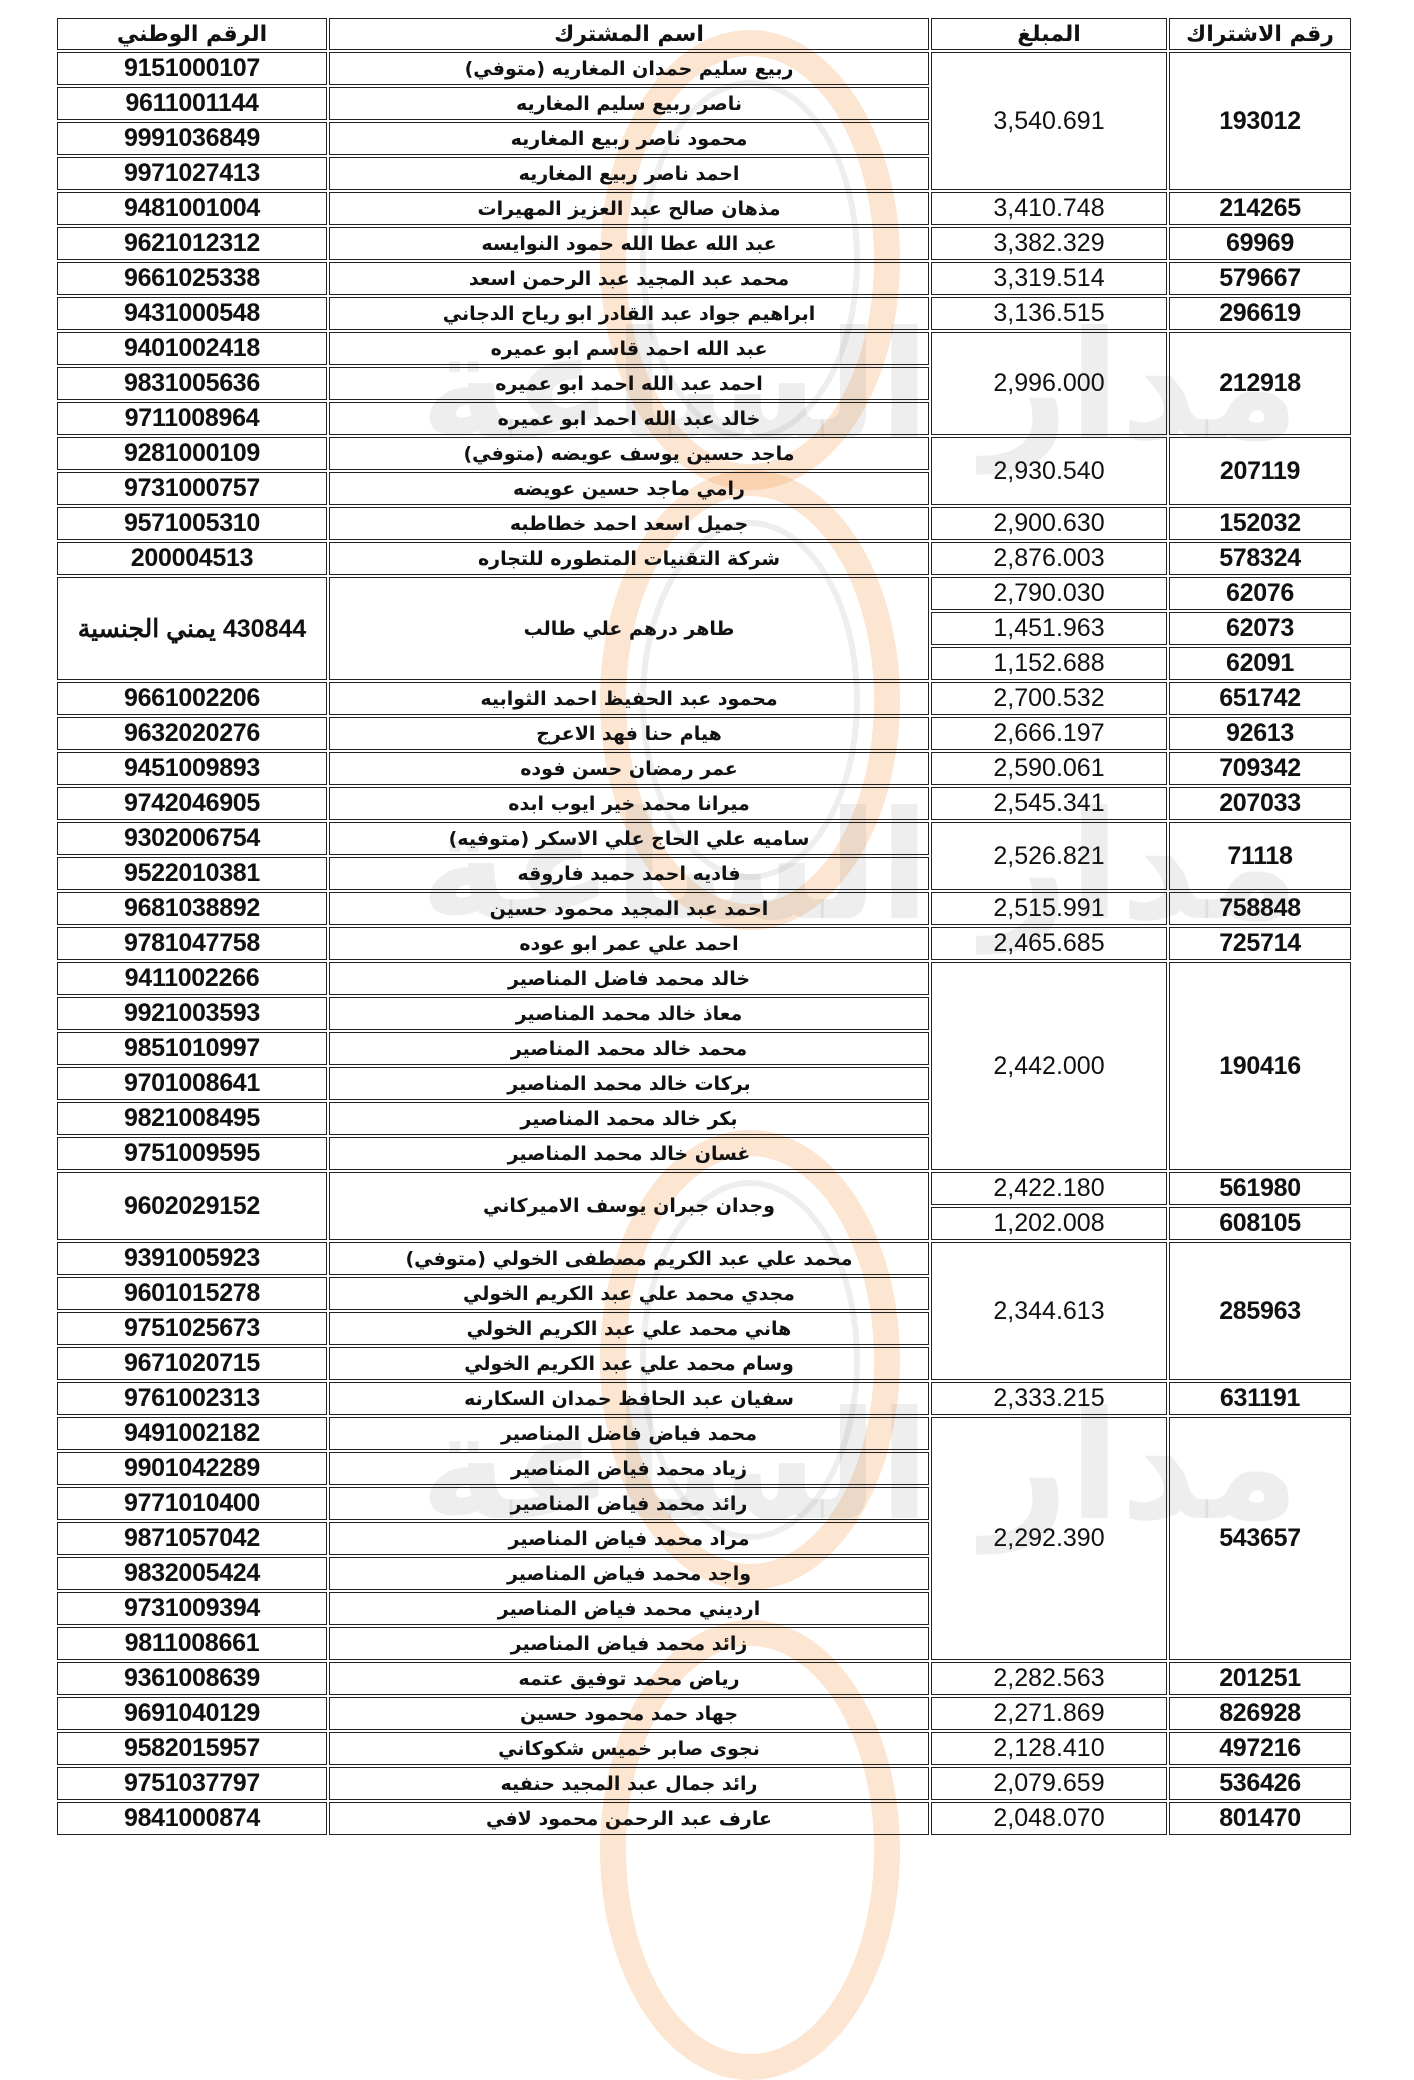  I want to click on subscription-number-cell: 212918, so click(1260, 383).